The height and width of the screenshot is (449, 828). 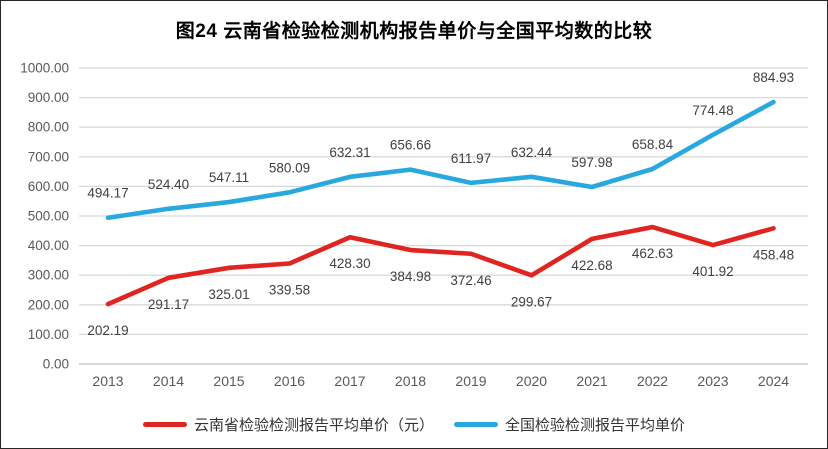 What do you see at coordinates (470, 381) in the screenshot?
I see `x-tick-label: 2019` at bounding box center [470, 381].